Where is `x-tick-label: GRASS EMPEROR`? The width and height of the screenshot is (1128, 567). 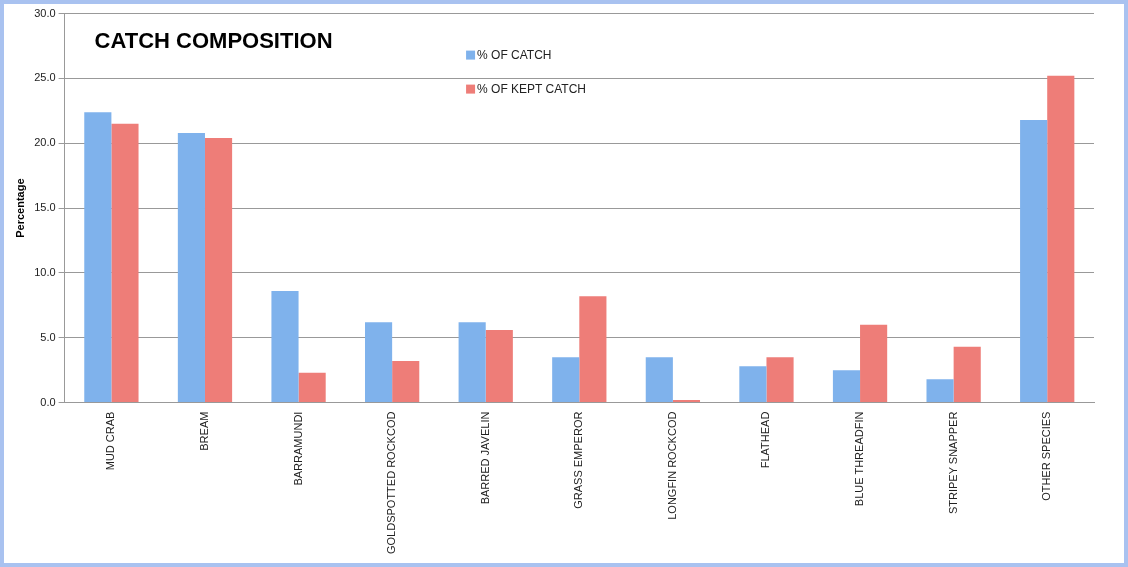 x-tick-label: GRASS EMPEROR is located at coordinates (578, 460).